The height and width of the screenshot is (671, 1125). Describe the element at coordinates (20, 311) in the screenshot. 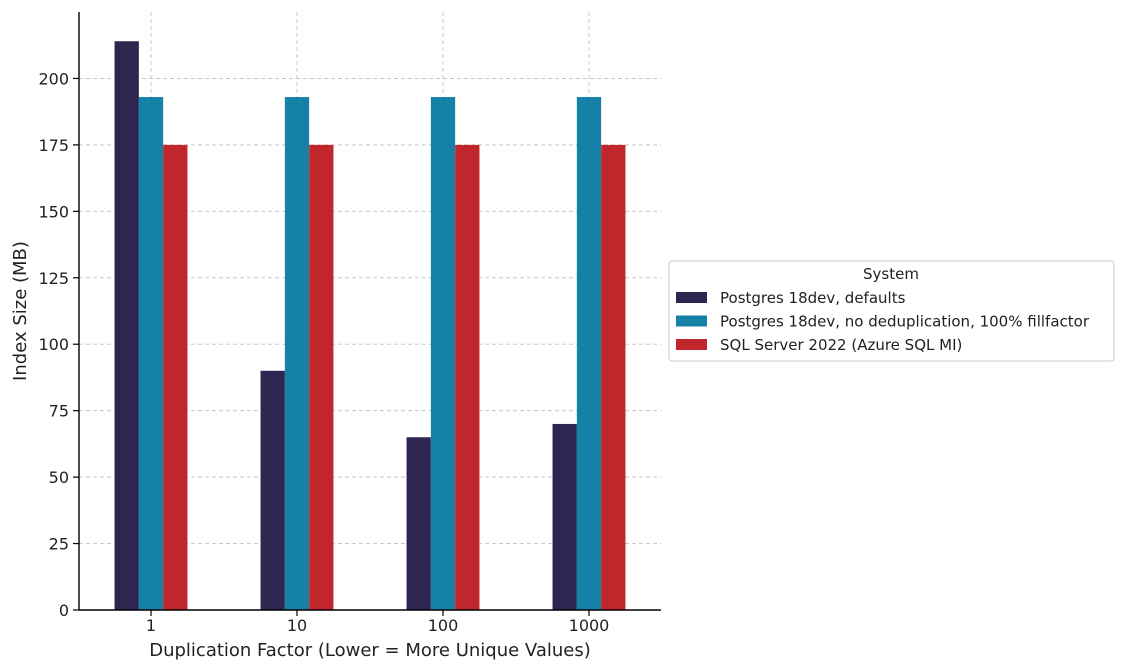

I see `y-axis-label: Index Size (MB)` at that location.